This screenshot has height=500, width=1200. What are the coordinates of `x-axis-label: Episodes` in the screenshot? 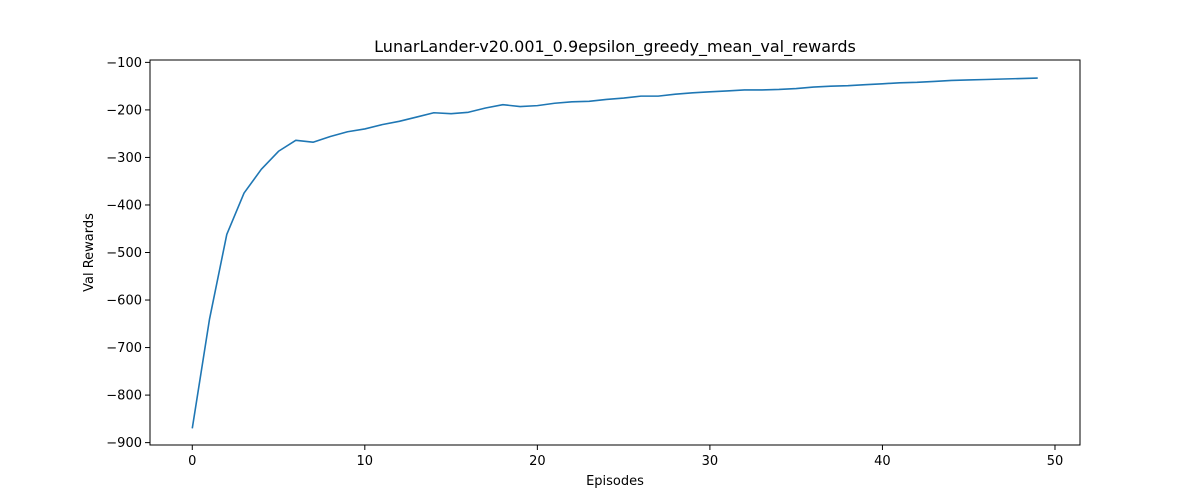 It's located at (615, 481).